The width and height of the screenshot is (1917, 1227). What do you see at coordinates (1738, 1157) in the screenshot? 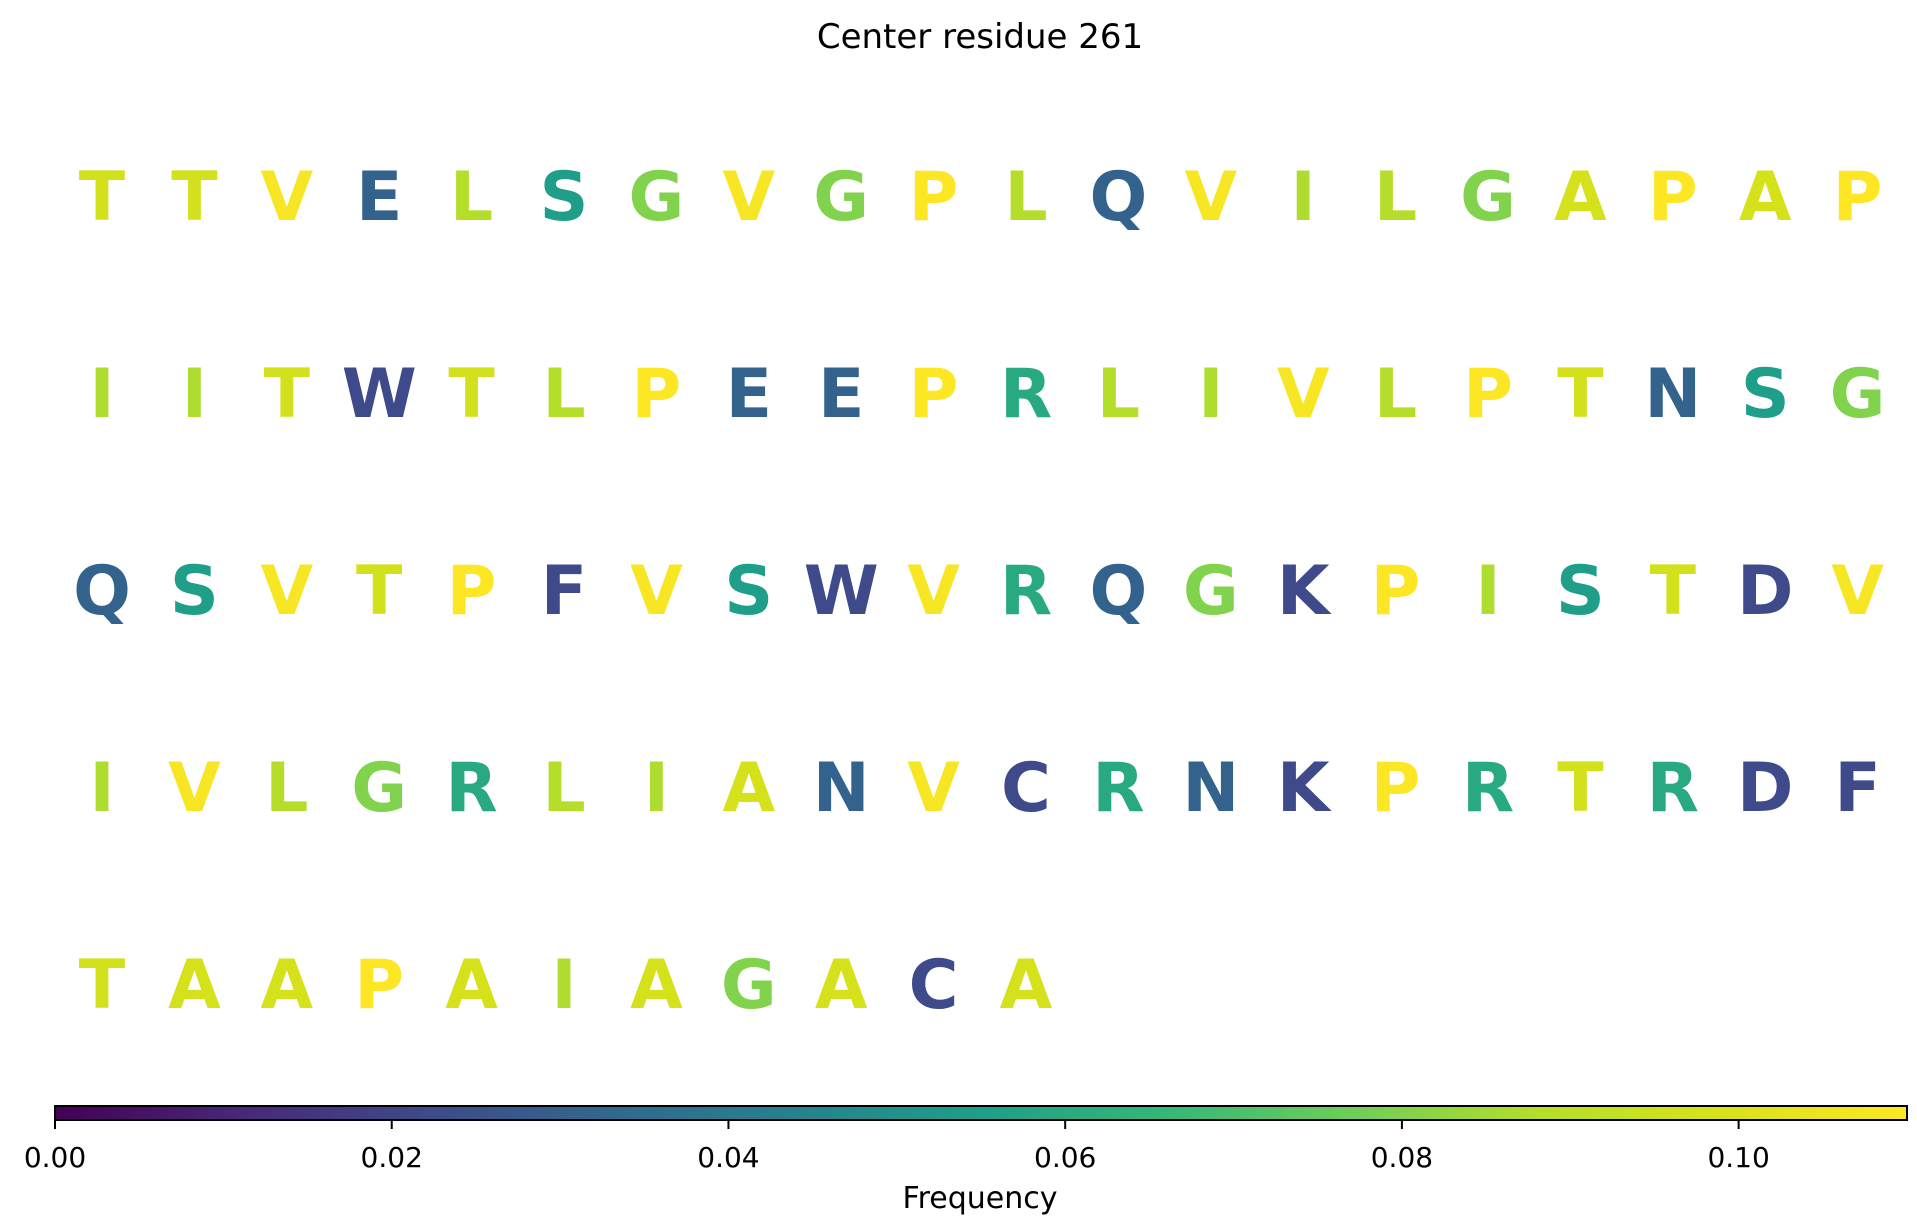
I see `colorbar-tick-label: 0.10` at bounding box center [1738, 1157].